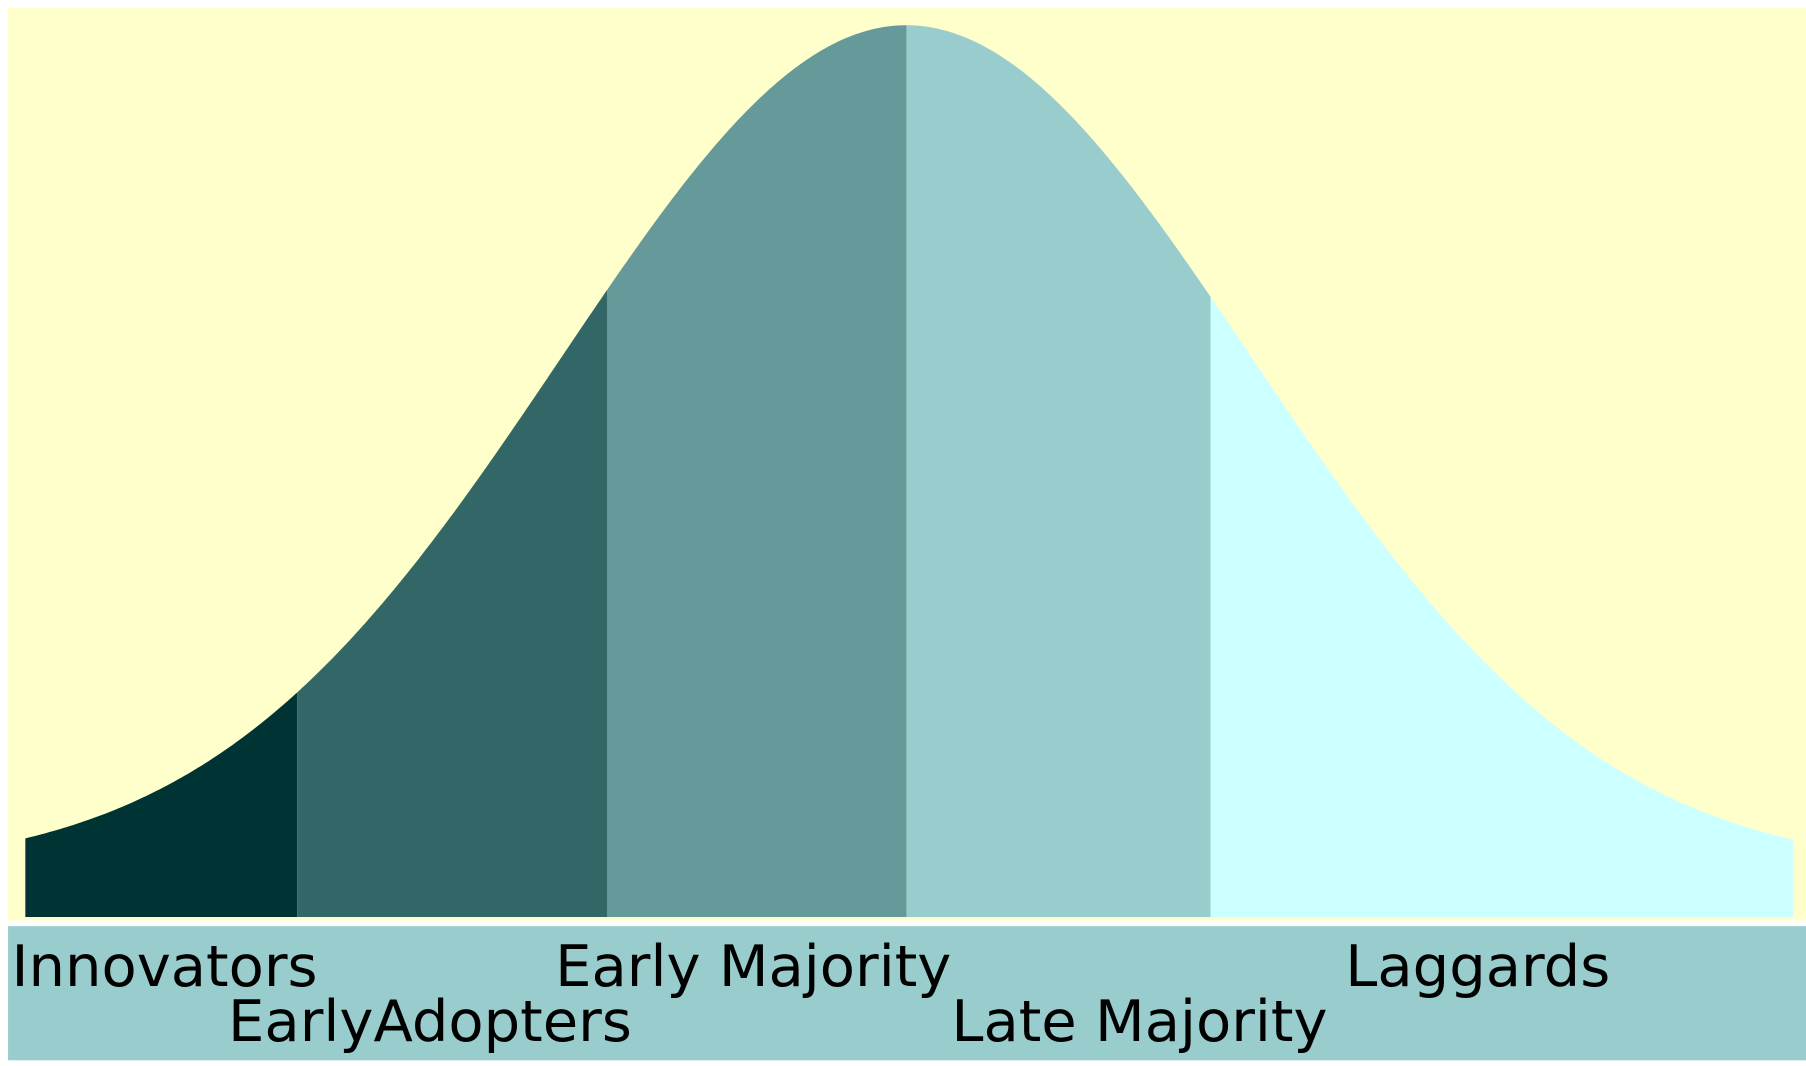  What do you see at coordinates (165, 966) in the screenshot?
I see `segment-label: Innovators` at bounding box center [165, 966].